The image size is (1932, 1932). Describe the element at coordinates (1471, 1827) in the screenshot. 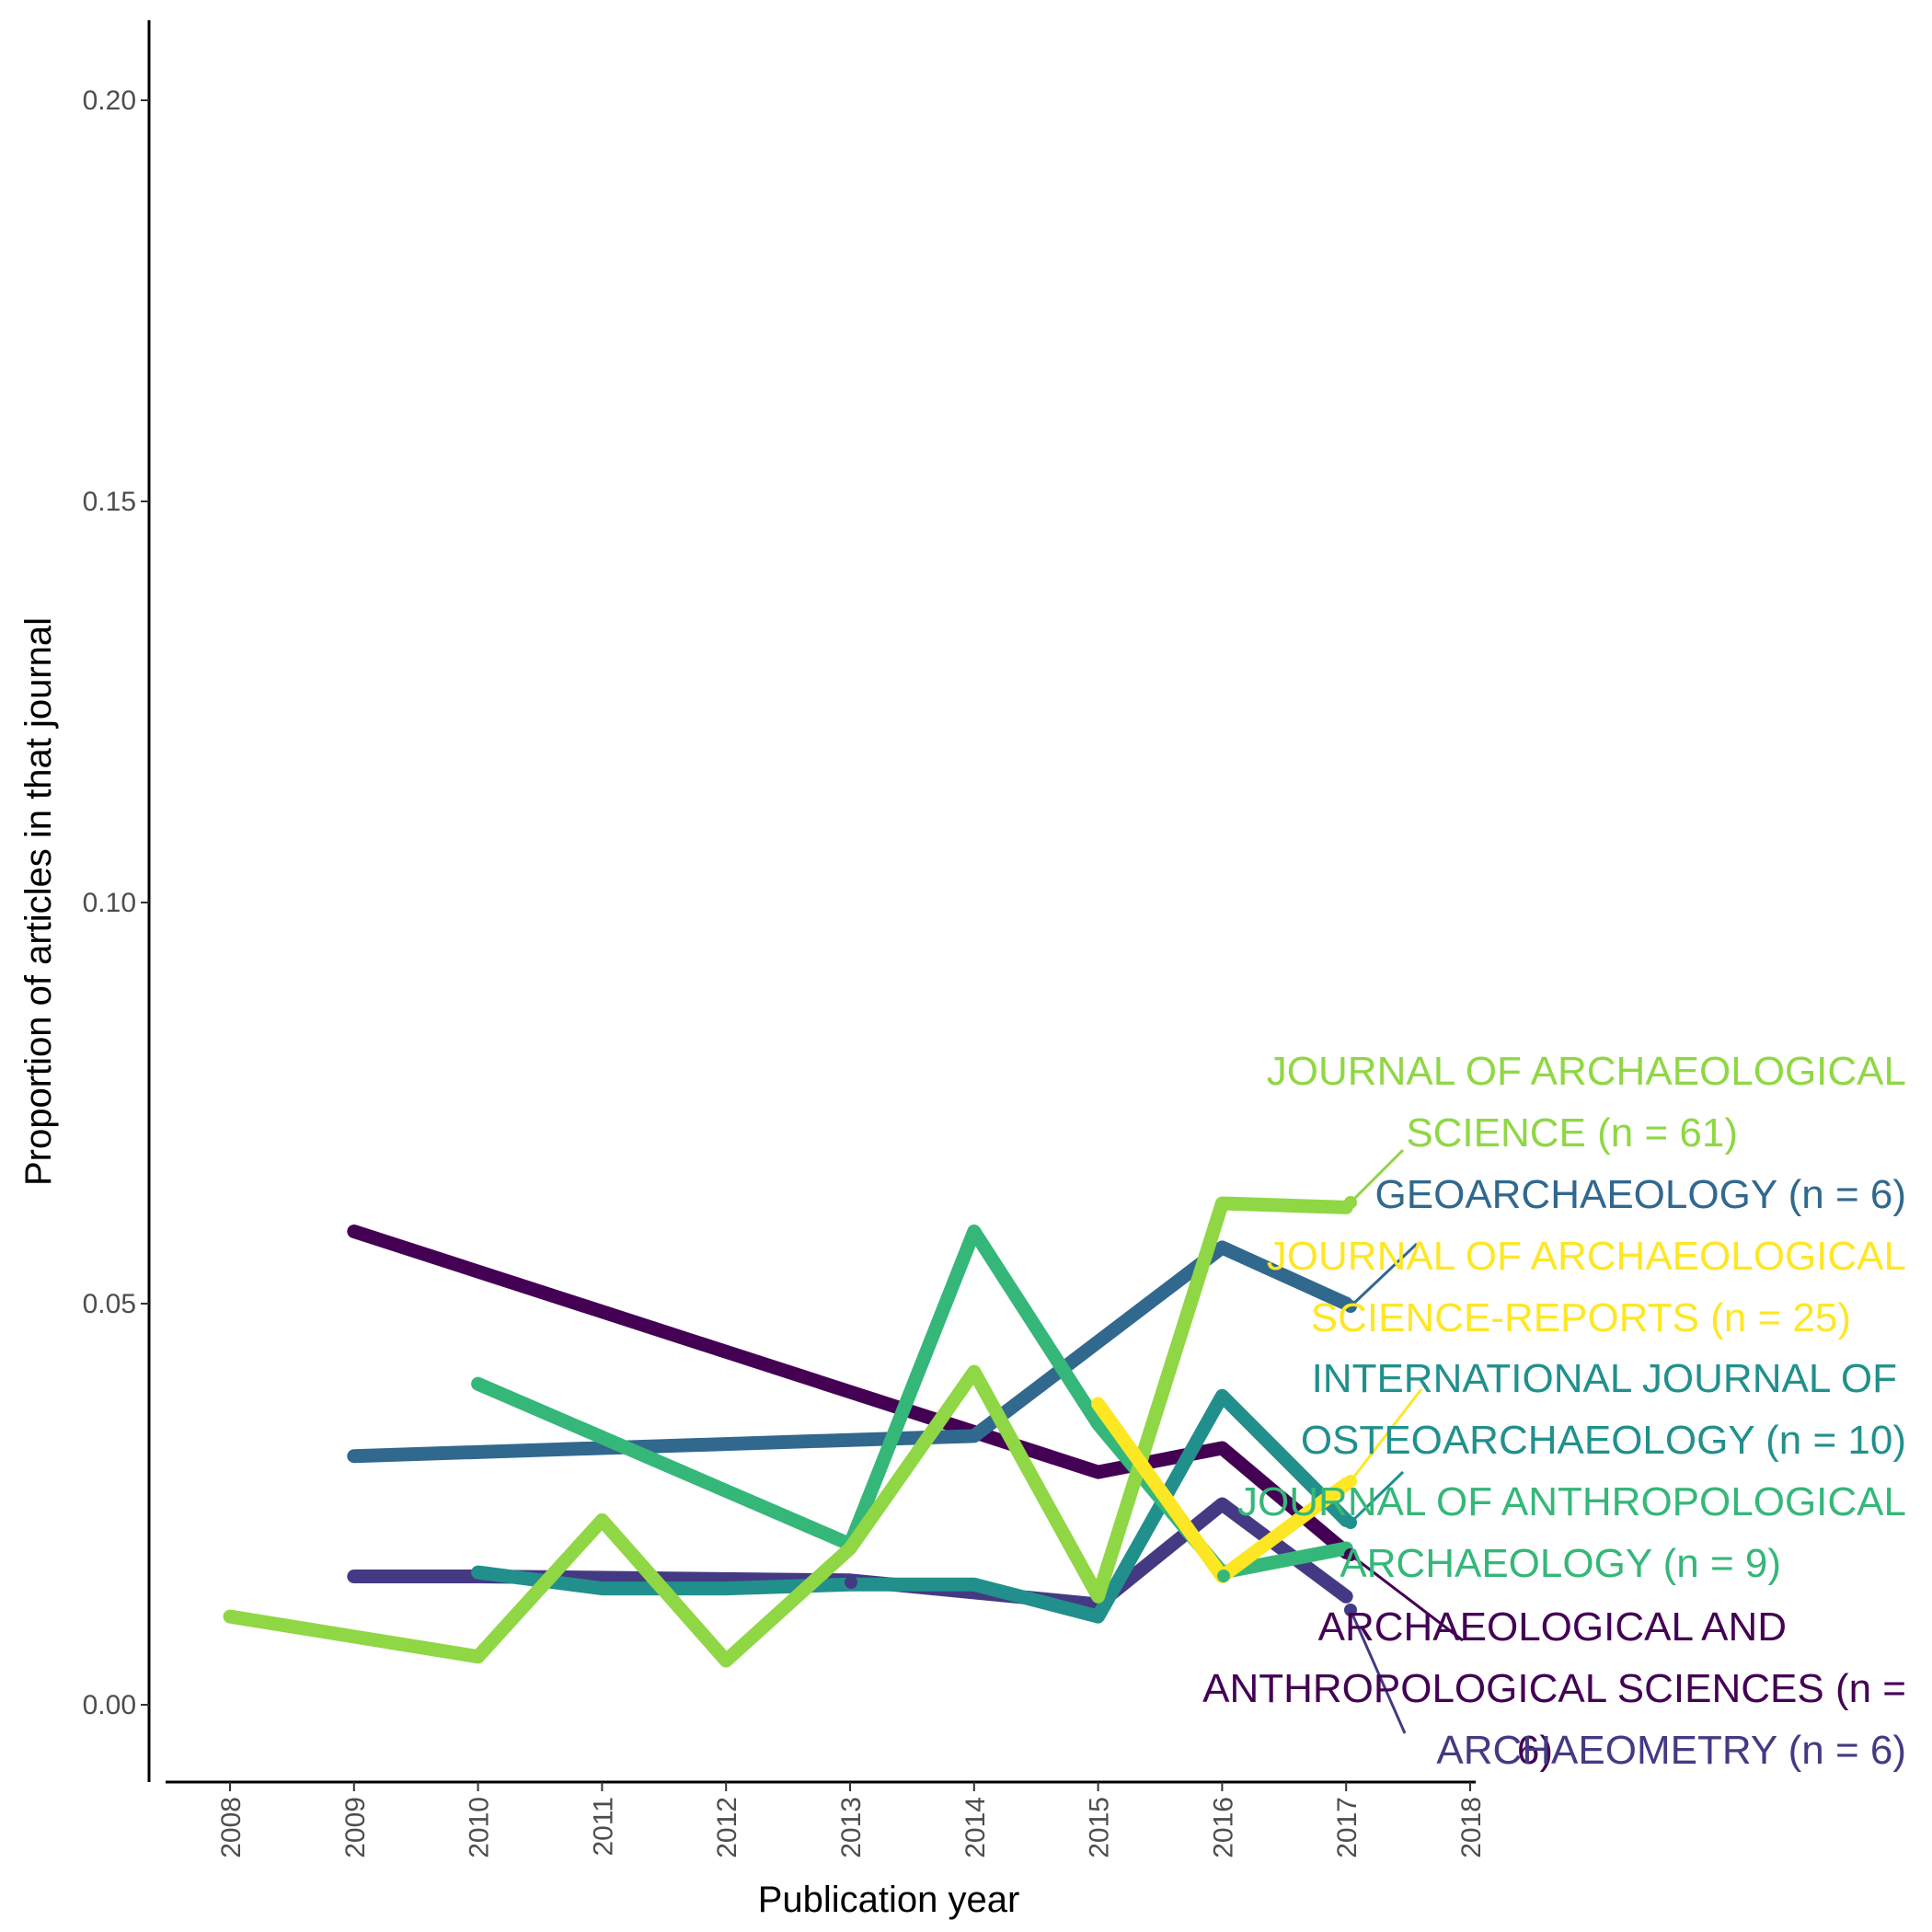

I see `x-tick-label: 2018` at that location.